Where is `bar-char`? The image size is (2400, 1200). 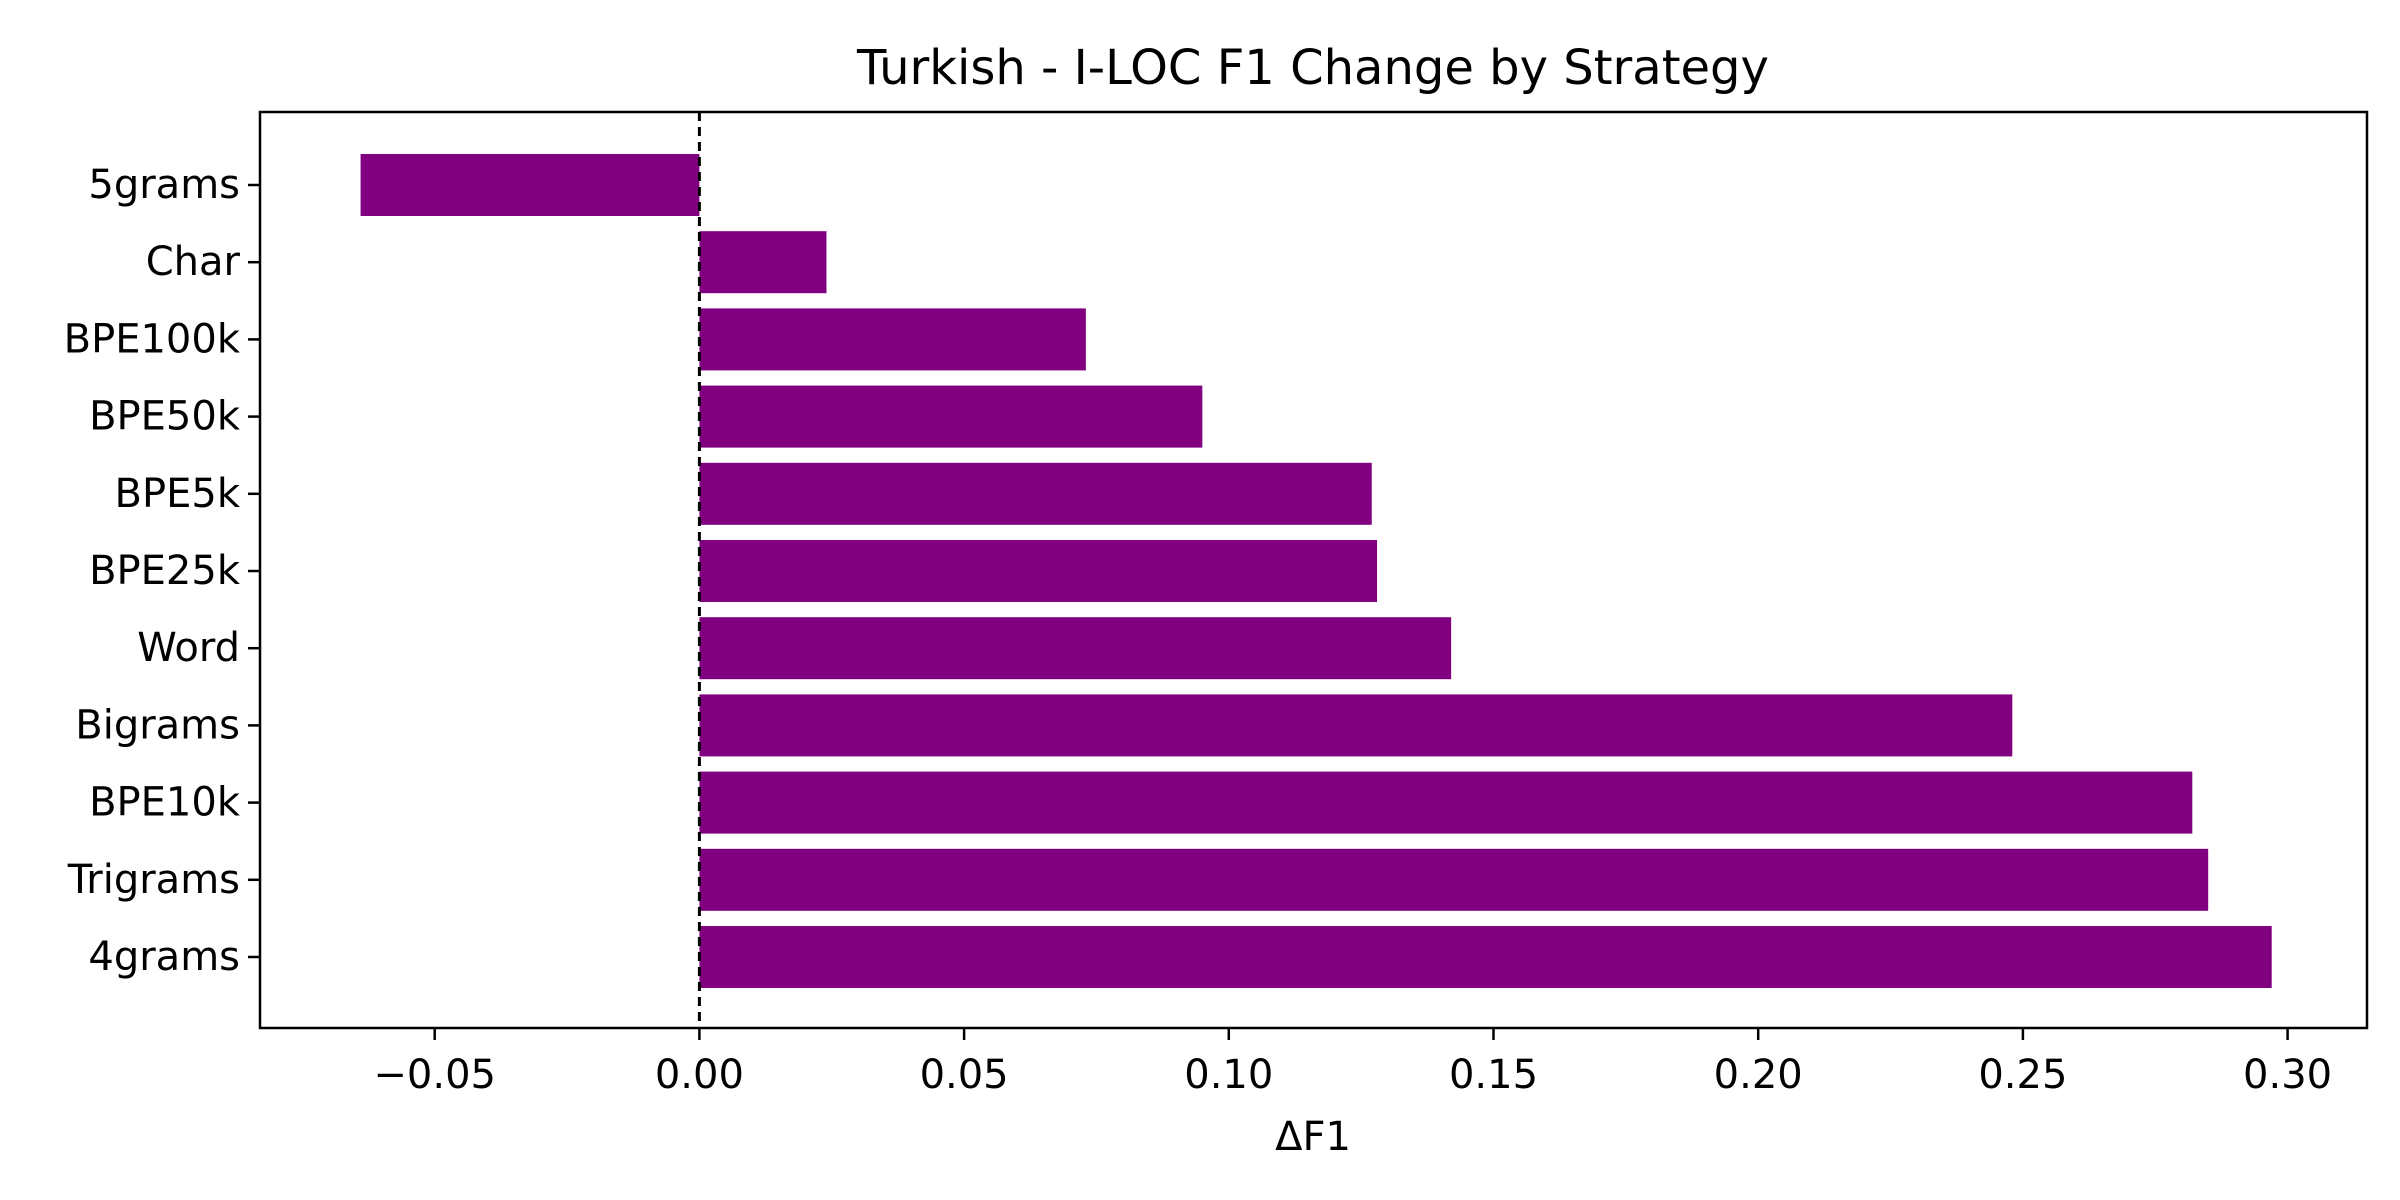 bar-char is located at coordinates (763, 262).